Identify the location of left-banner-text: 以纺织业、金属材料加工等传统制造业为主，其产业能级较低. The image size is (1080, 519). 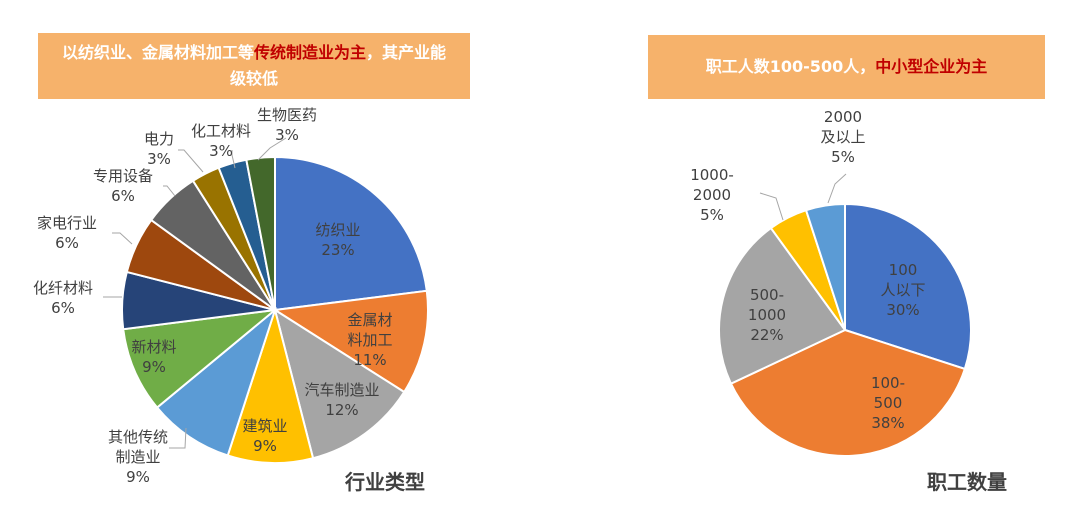
(254, 66).